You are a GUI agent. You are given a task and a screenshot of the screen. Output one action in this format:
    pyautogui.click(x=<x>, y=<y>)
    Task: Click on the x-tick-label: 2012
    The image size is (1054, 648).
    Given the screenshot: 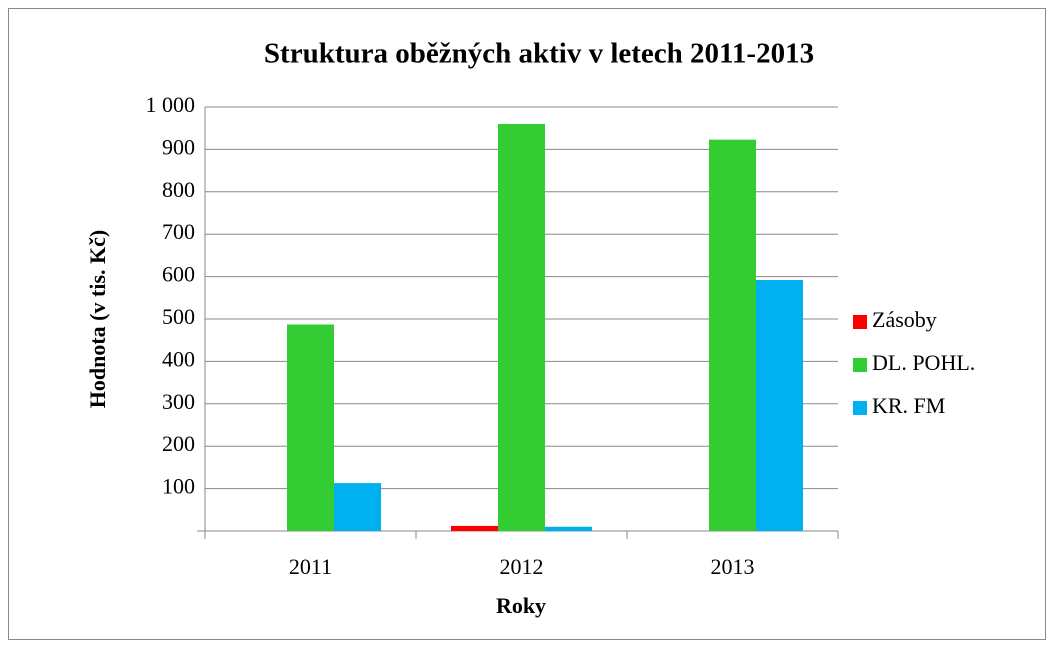 What is the action you would take?
    pyautogui.click(x=522, y=566)
    